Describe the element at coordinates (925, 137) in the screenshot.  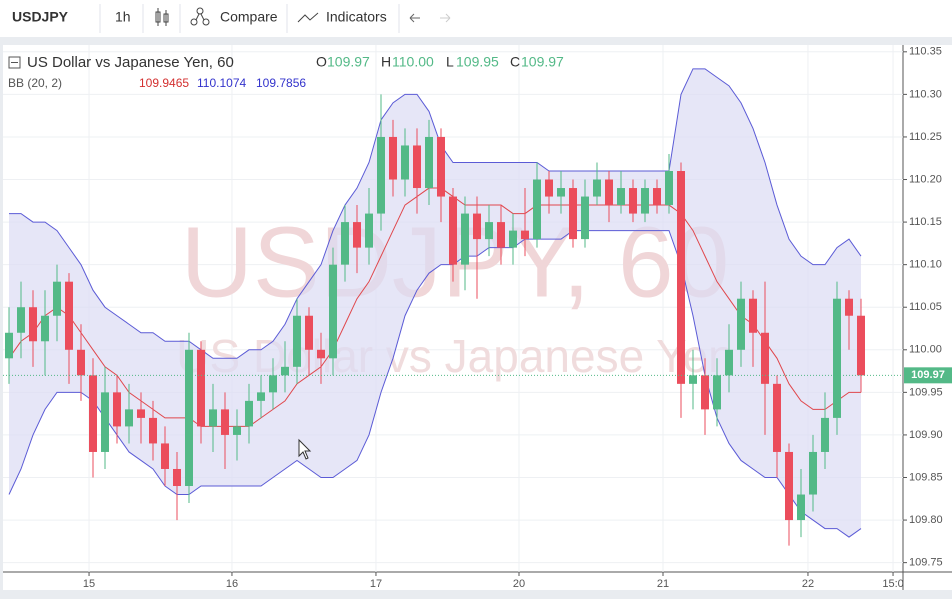
I see `y-tick-label: 110.25` at that location.